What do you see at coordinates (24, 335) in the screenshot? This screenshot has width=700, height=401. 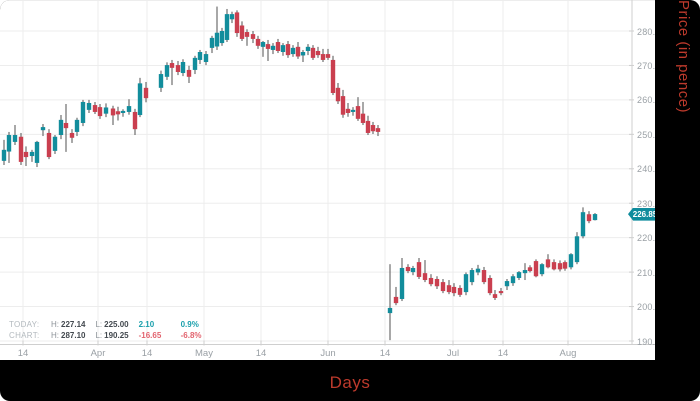 I see `legend-chart-label: CHART:` at bounding box center [24, 335].